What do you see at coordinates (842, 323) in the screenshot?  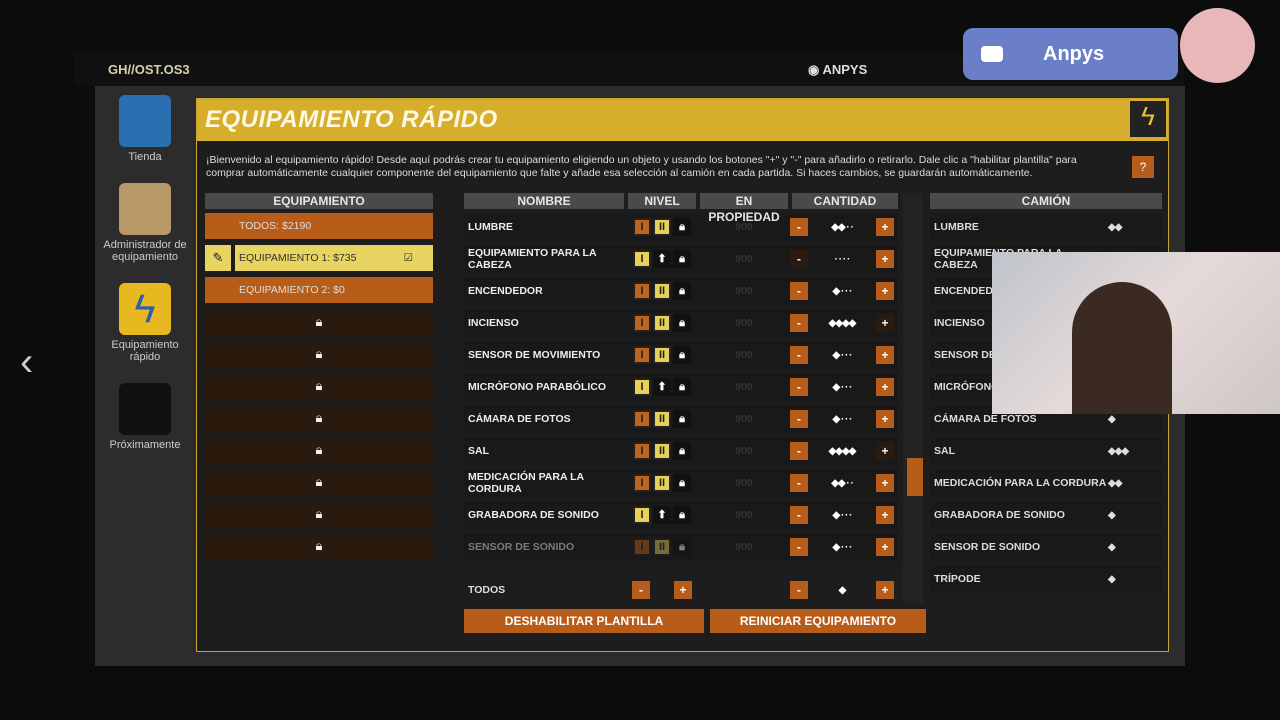 I see `quantity-indicator: ◆◆◆◆` at bounding box center [842, 323].